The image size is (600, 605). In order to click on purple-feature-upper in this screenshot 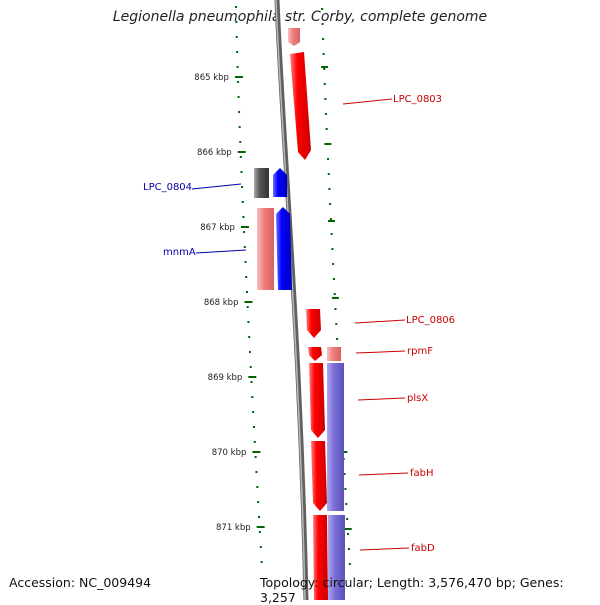, I will do `click(335, 437)`.